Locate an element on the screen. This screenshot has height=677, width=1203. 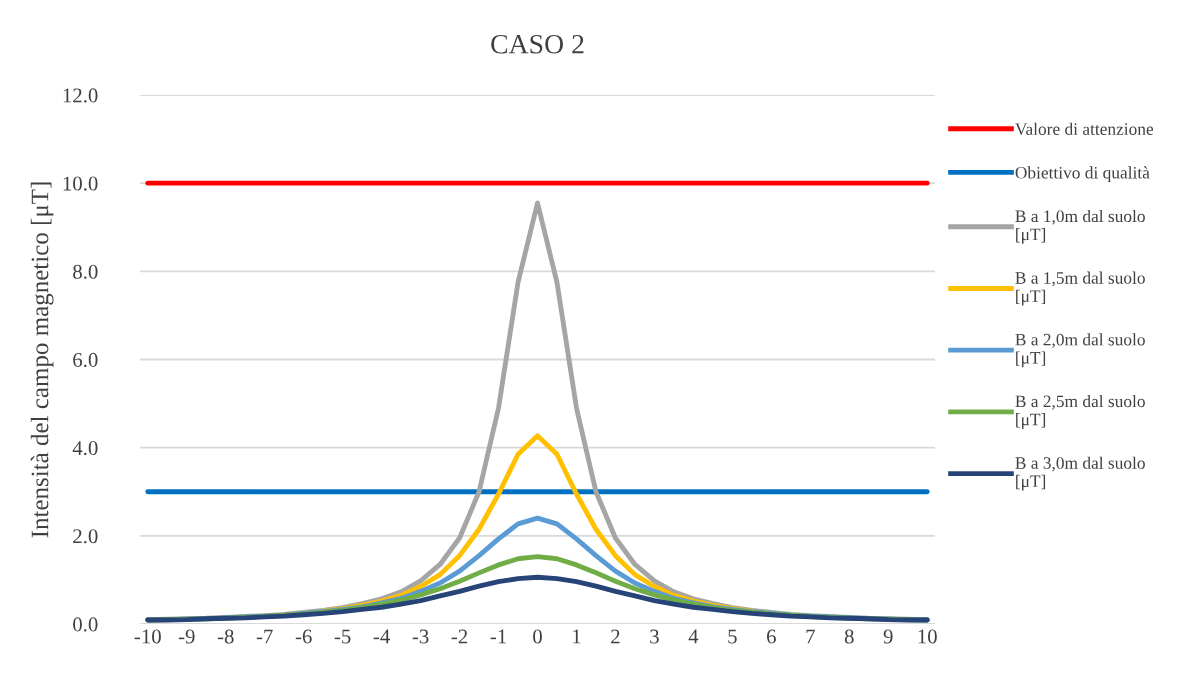
x-tick-label: -9 is located at coordinates (186, 636).